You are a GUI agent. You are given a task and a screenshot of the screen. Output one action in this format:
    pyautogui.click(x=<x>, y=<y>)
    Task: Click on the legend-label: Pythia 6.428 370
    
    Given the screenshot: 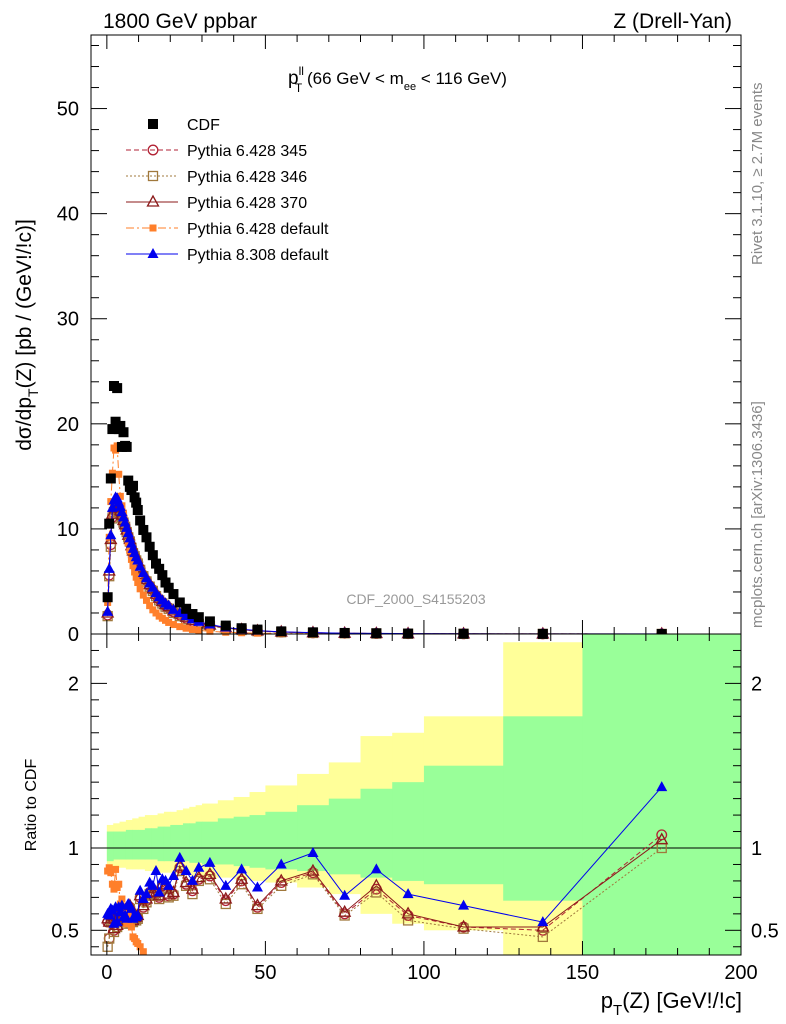 What is the action you would take?
    pyautogui.click(x=247, y=203)
    